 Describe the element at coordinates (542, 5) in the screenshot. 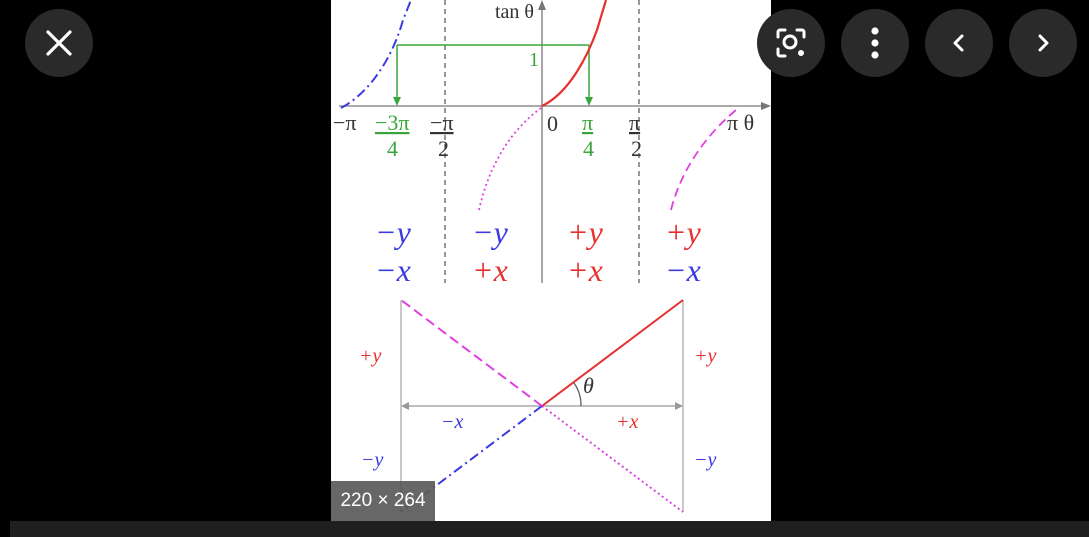

I see `tan-axis-arrow` at that location.